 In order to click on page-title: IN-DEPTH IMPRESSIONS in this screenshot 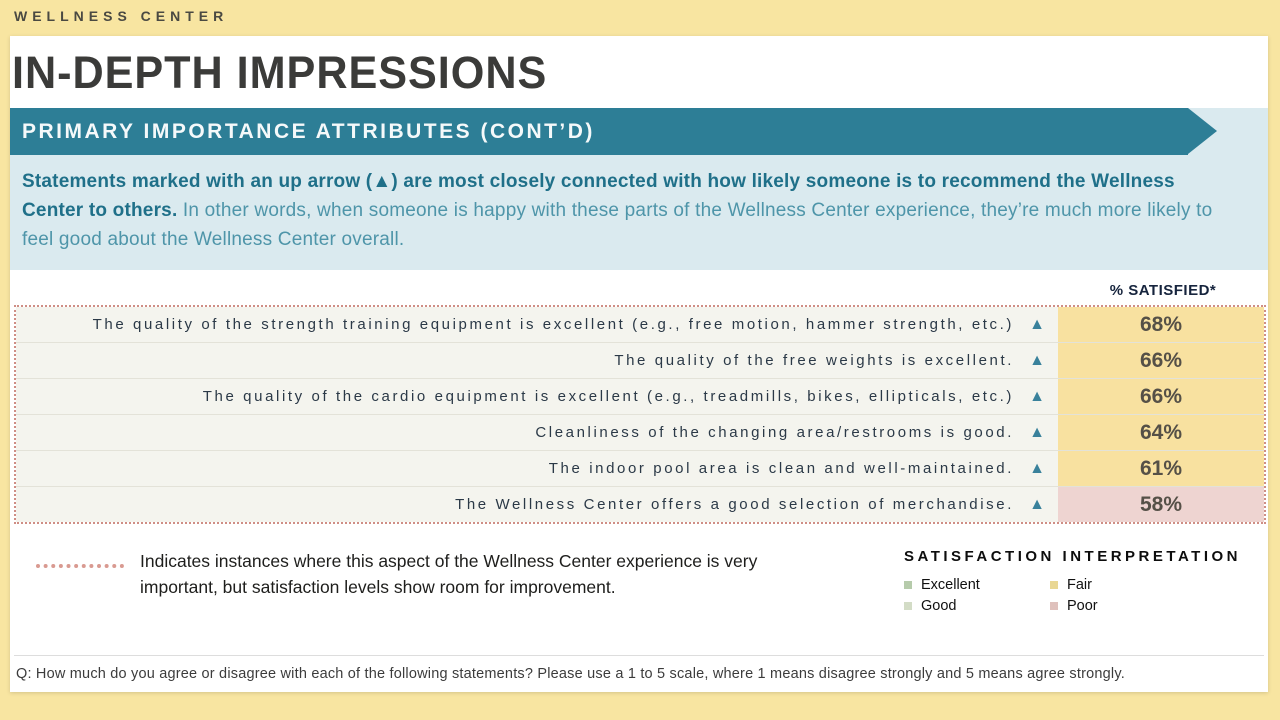, I will do `click(280, 72)`.